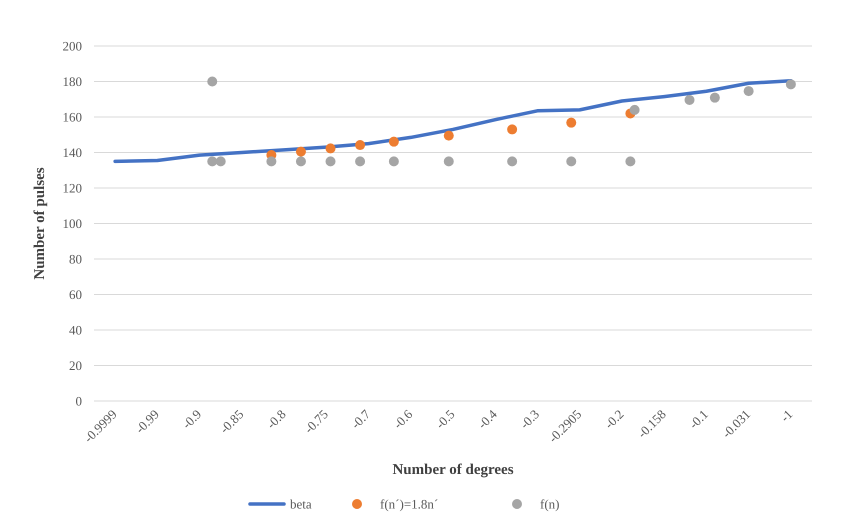  What do you see at coordinates (72, 82) in the screenshot?
I see `y-tick-label: 180` at bounding box center [72, 82].